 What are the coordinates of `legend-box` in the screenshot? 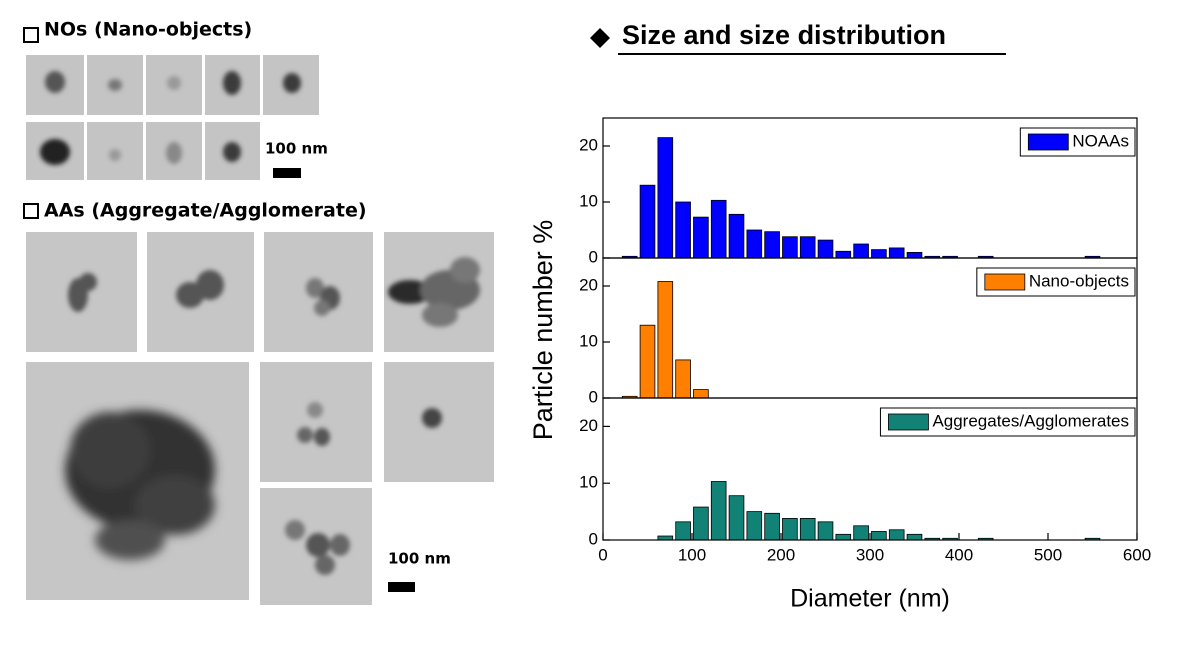 It's located at (1056, 282).